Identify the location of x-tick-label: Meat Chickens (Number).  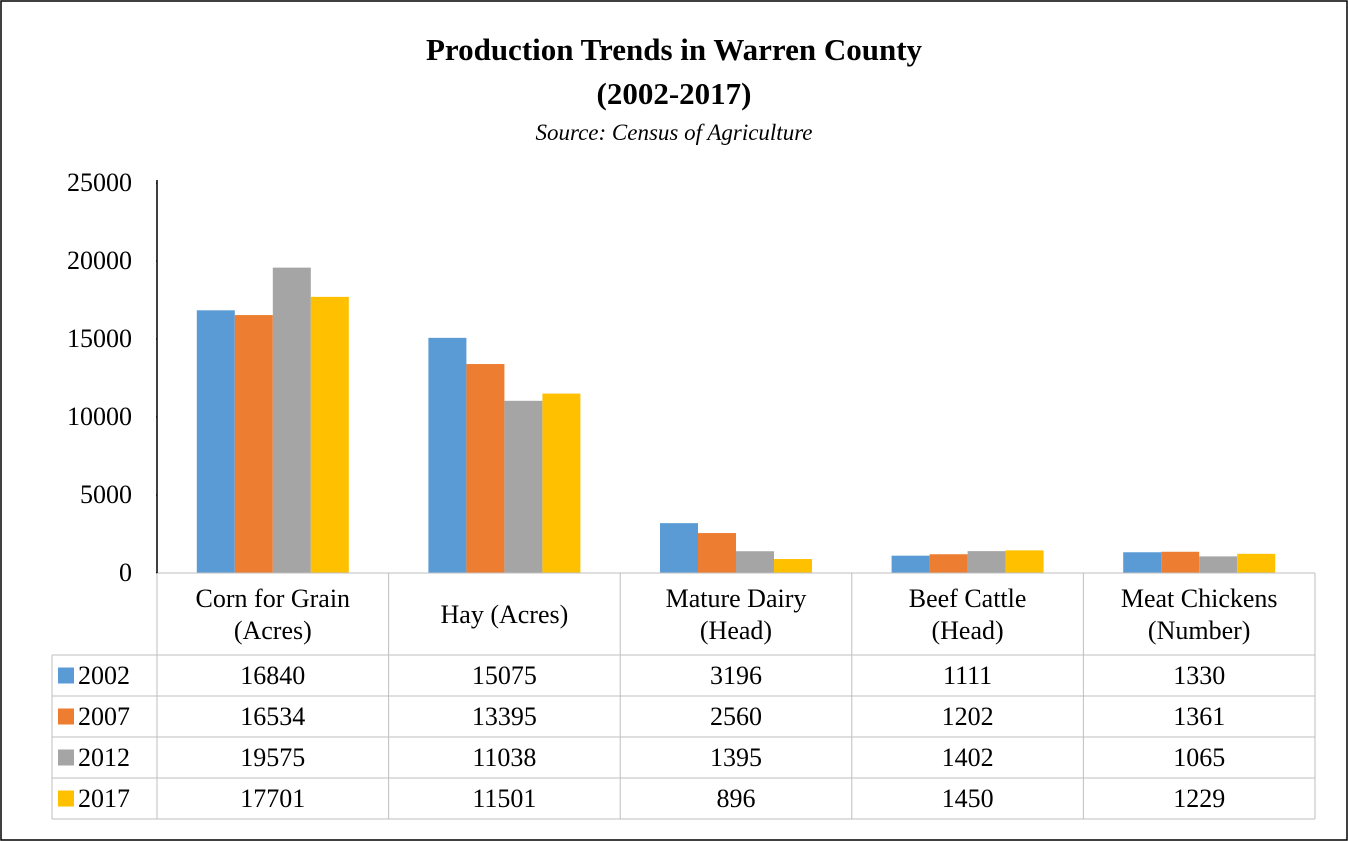
(1199, 614).